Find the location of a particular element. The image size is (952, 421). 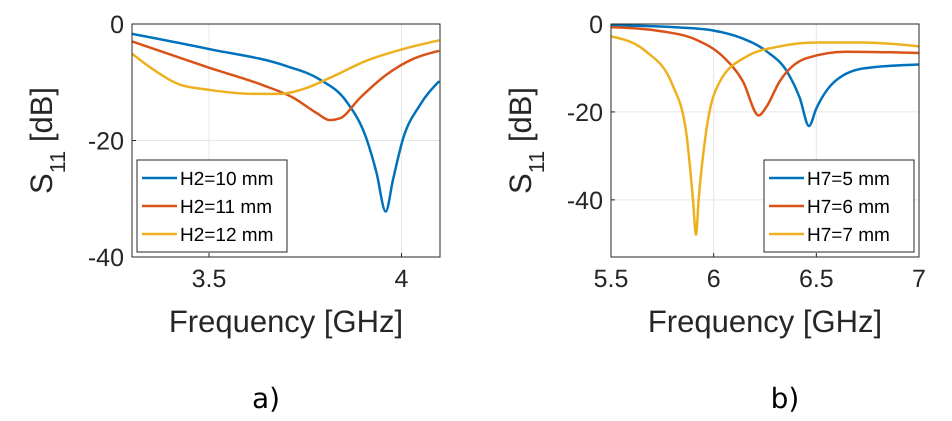

legend-label: H2=10 mm is located at coordinates (227, 179).